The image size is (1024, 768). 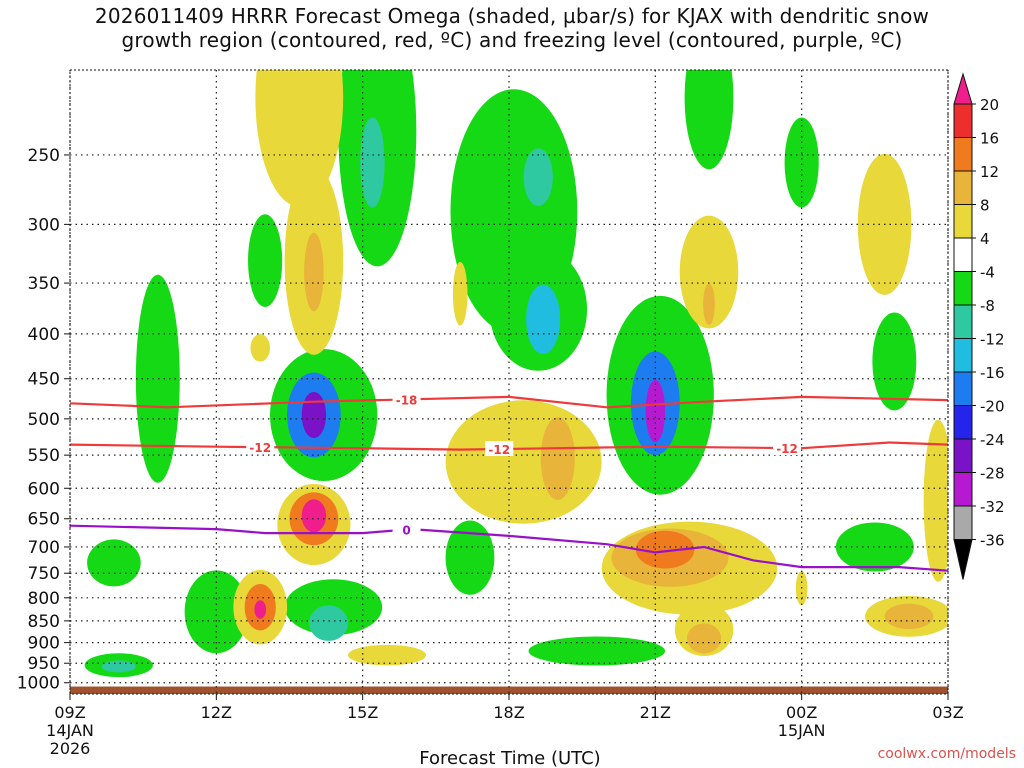 I want to click on contour-label-isotherm_-18: -18, so click(x=407, y=400).